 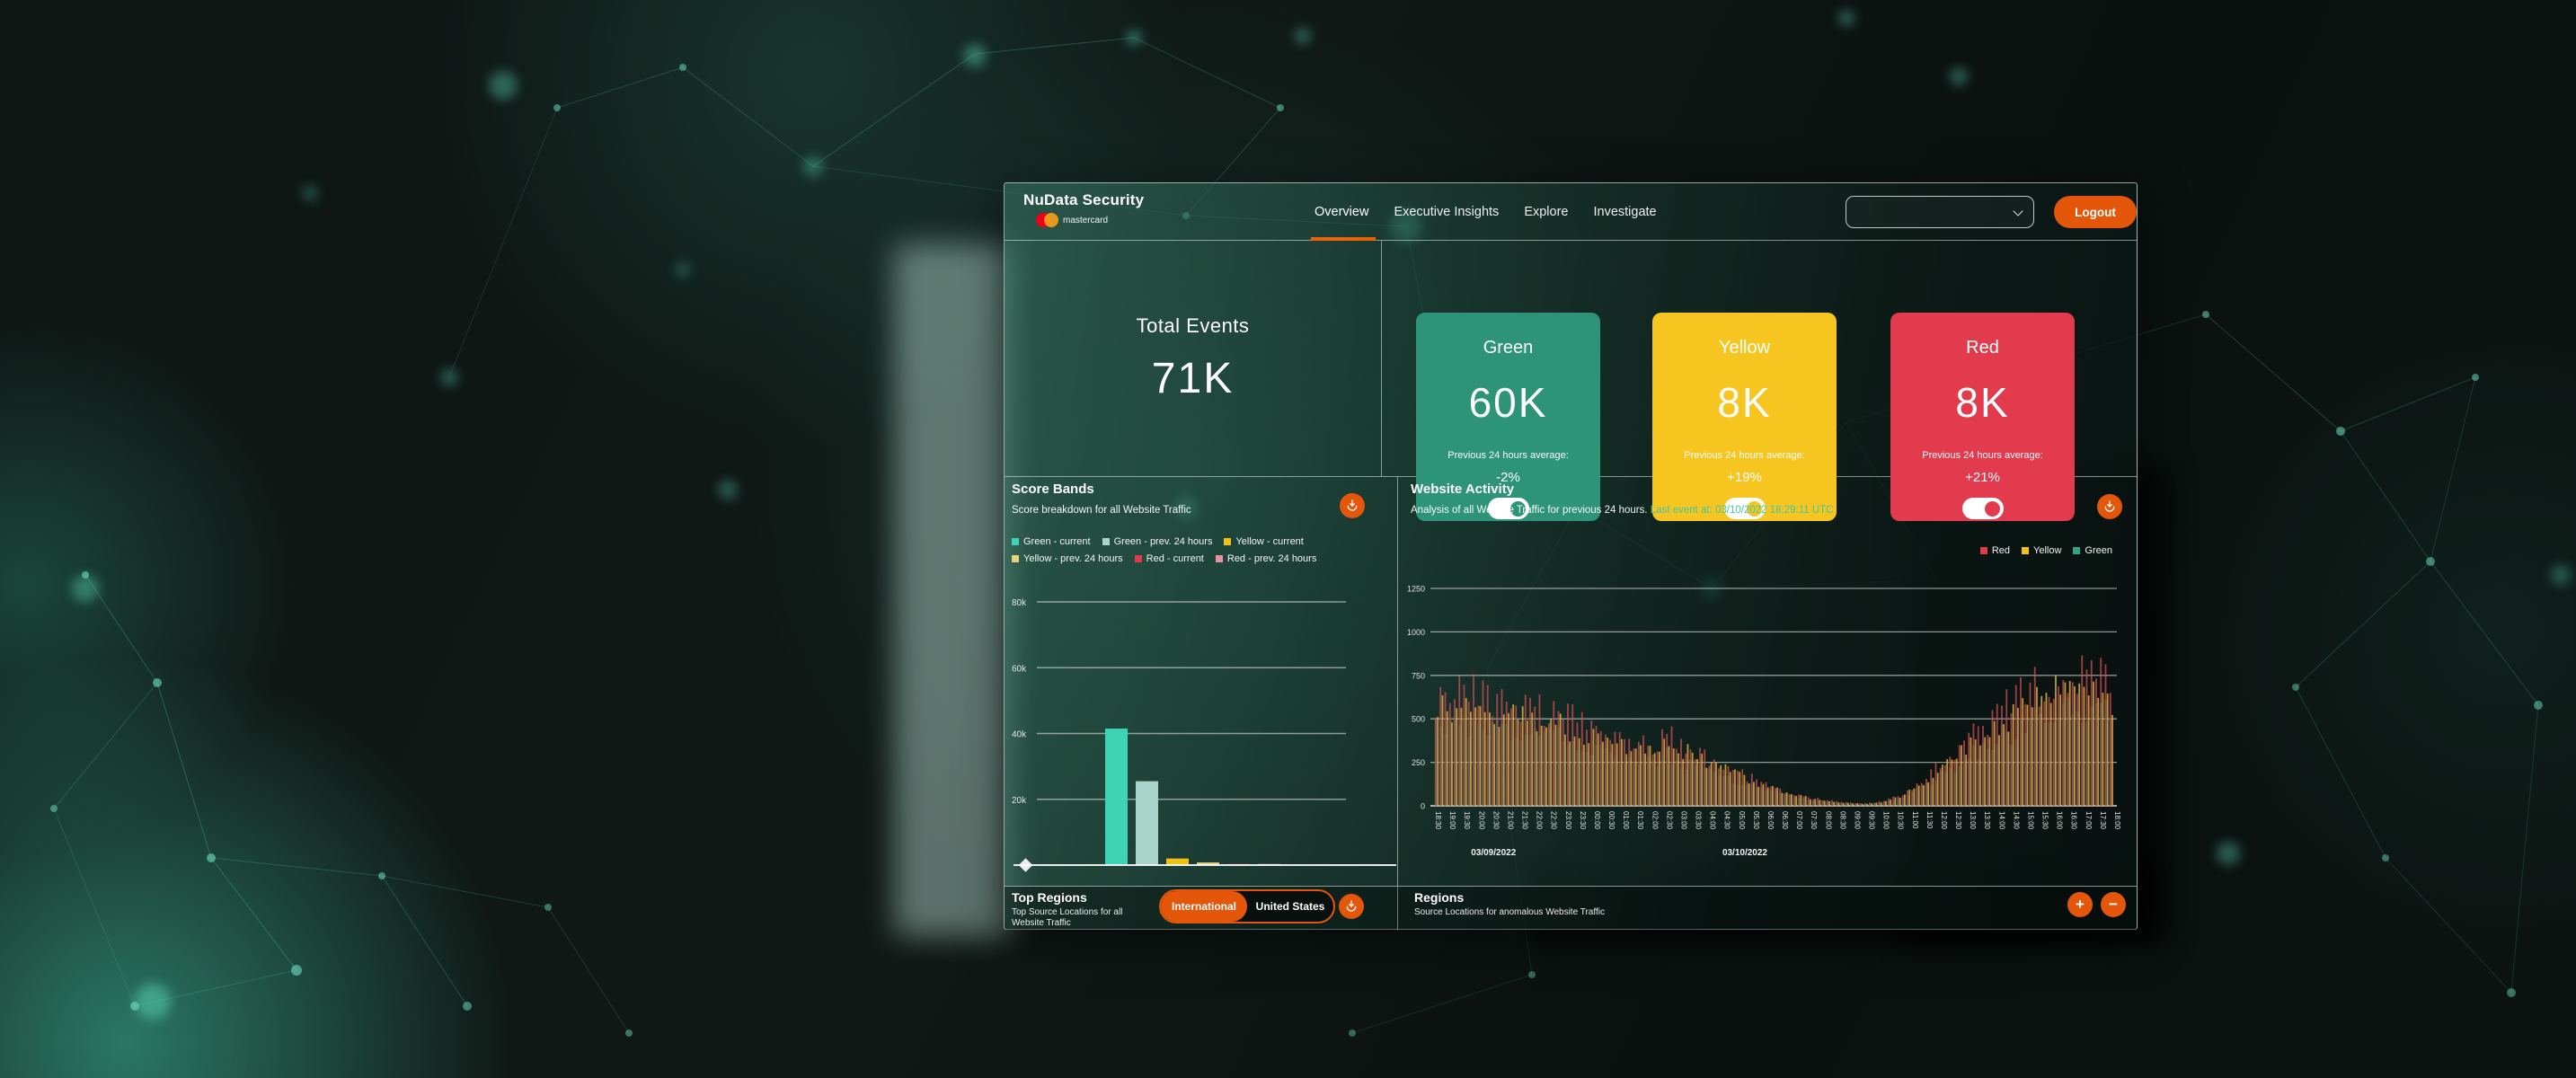 What do you see at coordinates (1204, 906) in the screenshot?
I see `segment-international: International` at bounding box center [1204, 906].